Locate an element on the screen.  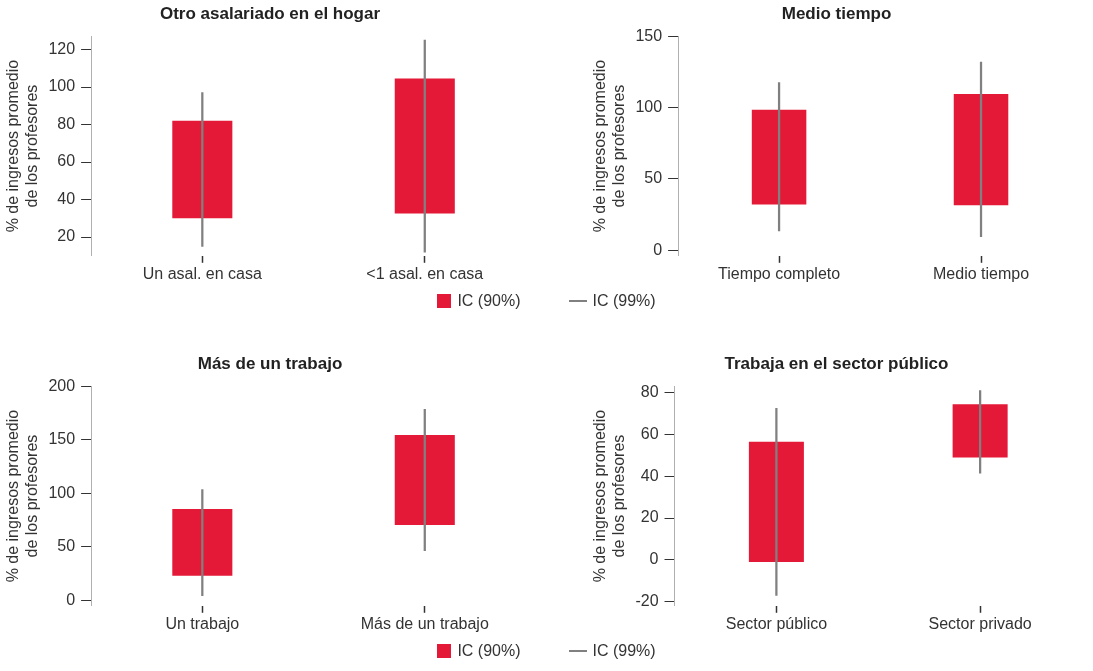
x-tick-label: Tiempo completo is located at coordinates (779, 273).